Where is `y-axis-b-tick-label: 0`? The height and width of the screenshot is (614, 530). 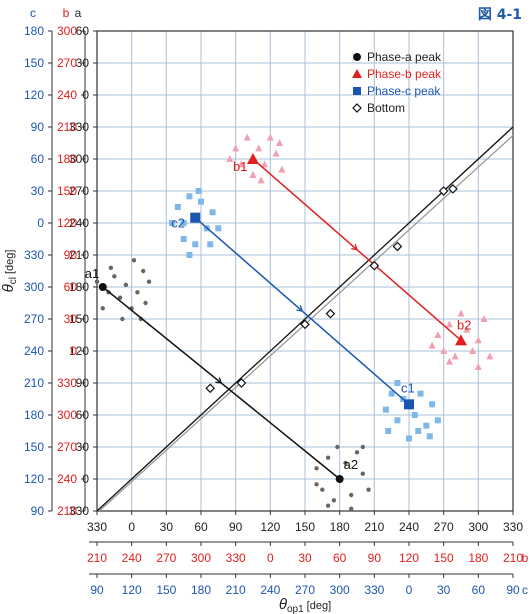 y-axis-b-tick-label: 0 is located at coordinates (73, 351).